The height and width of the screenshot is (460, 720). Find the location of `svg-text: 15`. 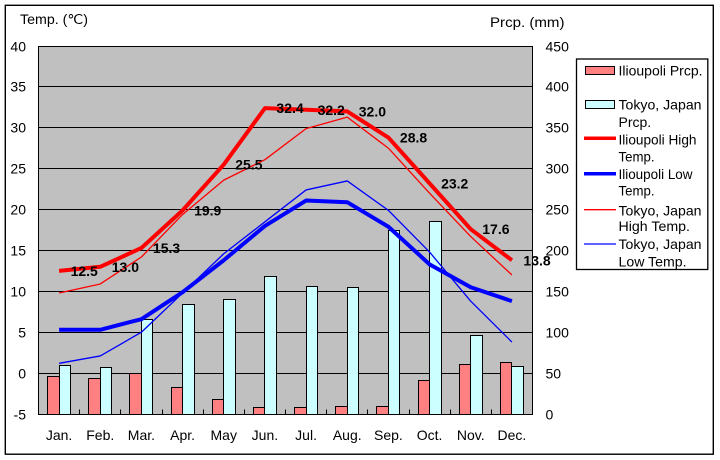

svg-text: 15 is located at coordinates (18, 250).